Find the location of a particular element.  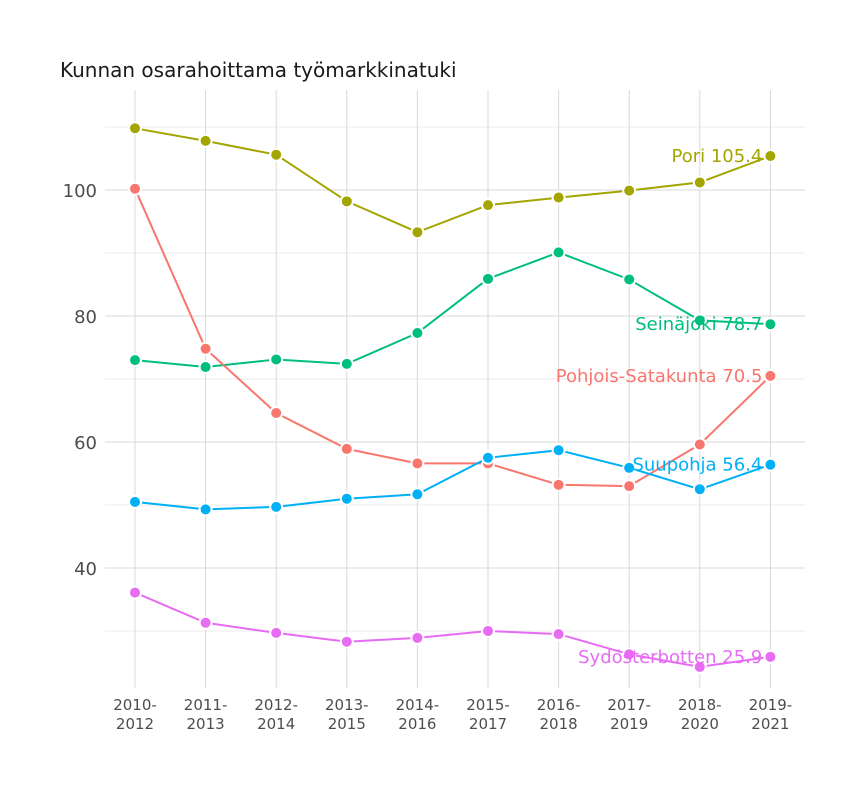

x-tick-label: 2010-2012 is located at coordinates (135, 714).